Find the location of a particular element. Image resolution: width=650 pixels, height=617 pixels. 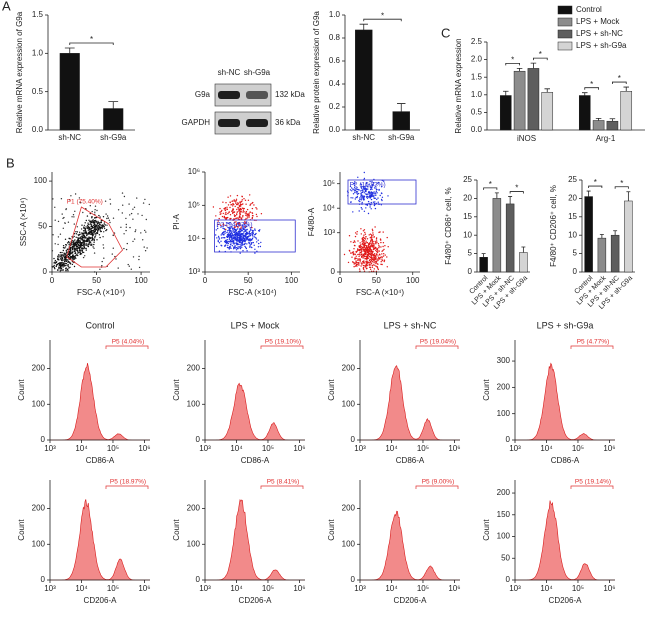

x-tick-label: 10⁵ is located at coordinates (268, 448).